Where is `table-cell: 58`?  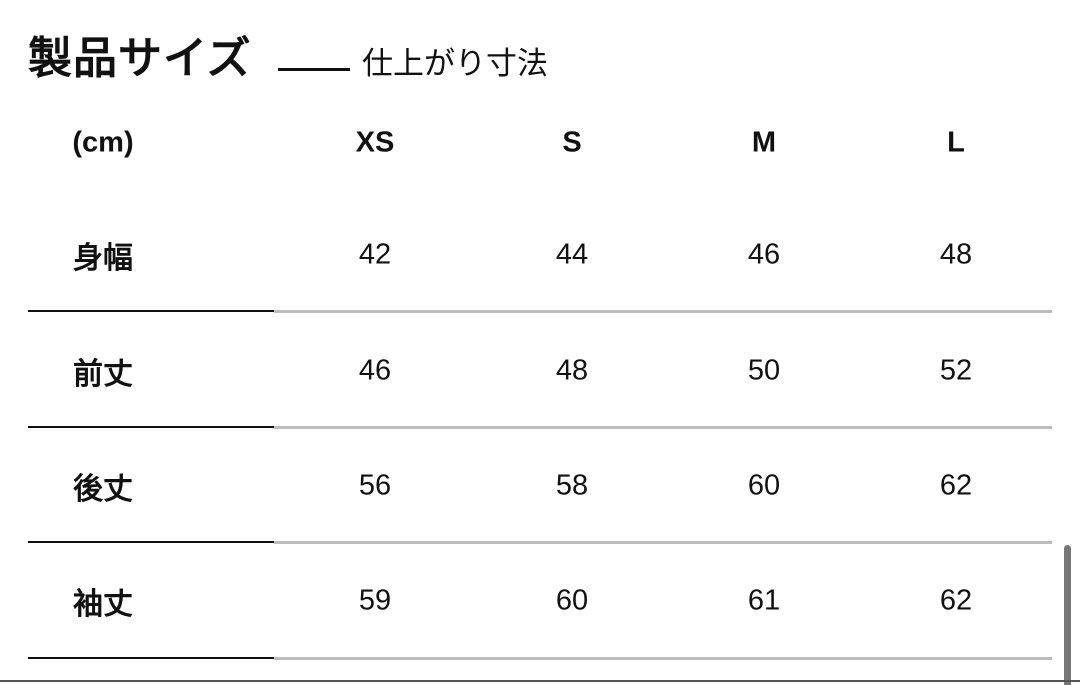
table-cell: 58 is located at coordinates (572, 485).